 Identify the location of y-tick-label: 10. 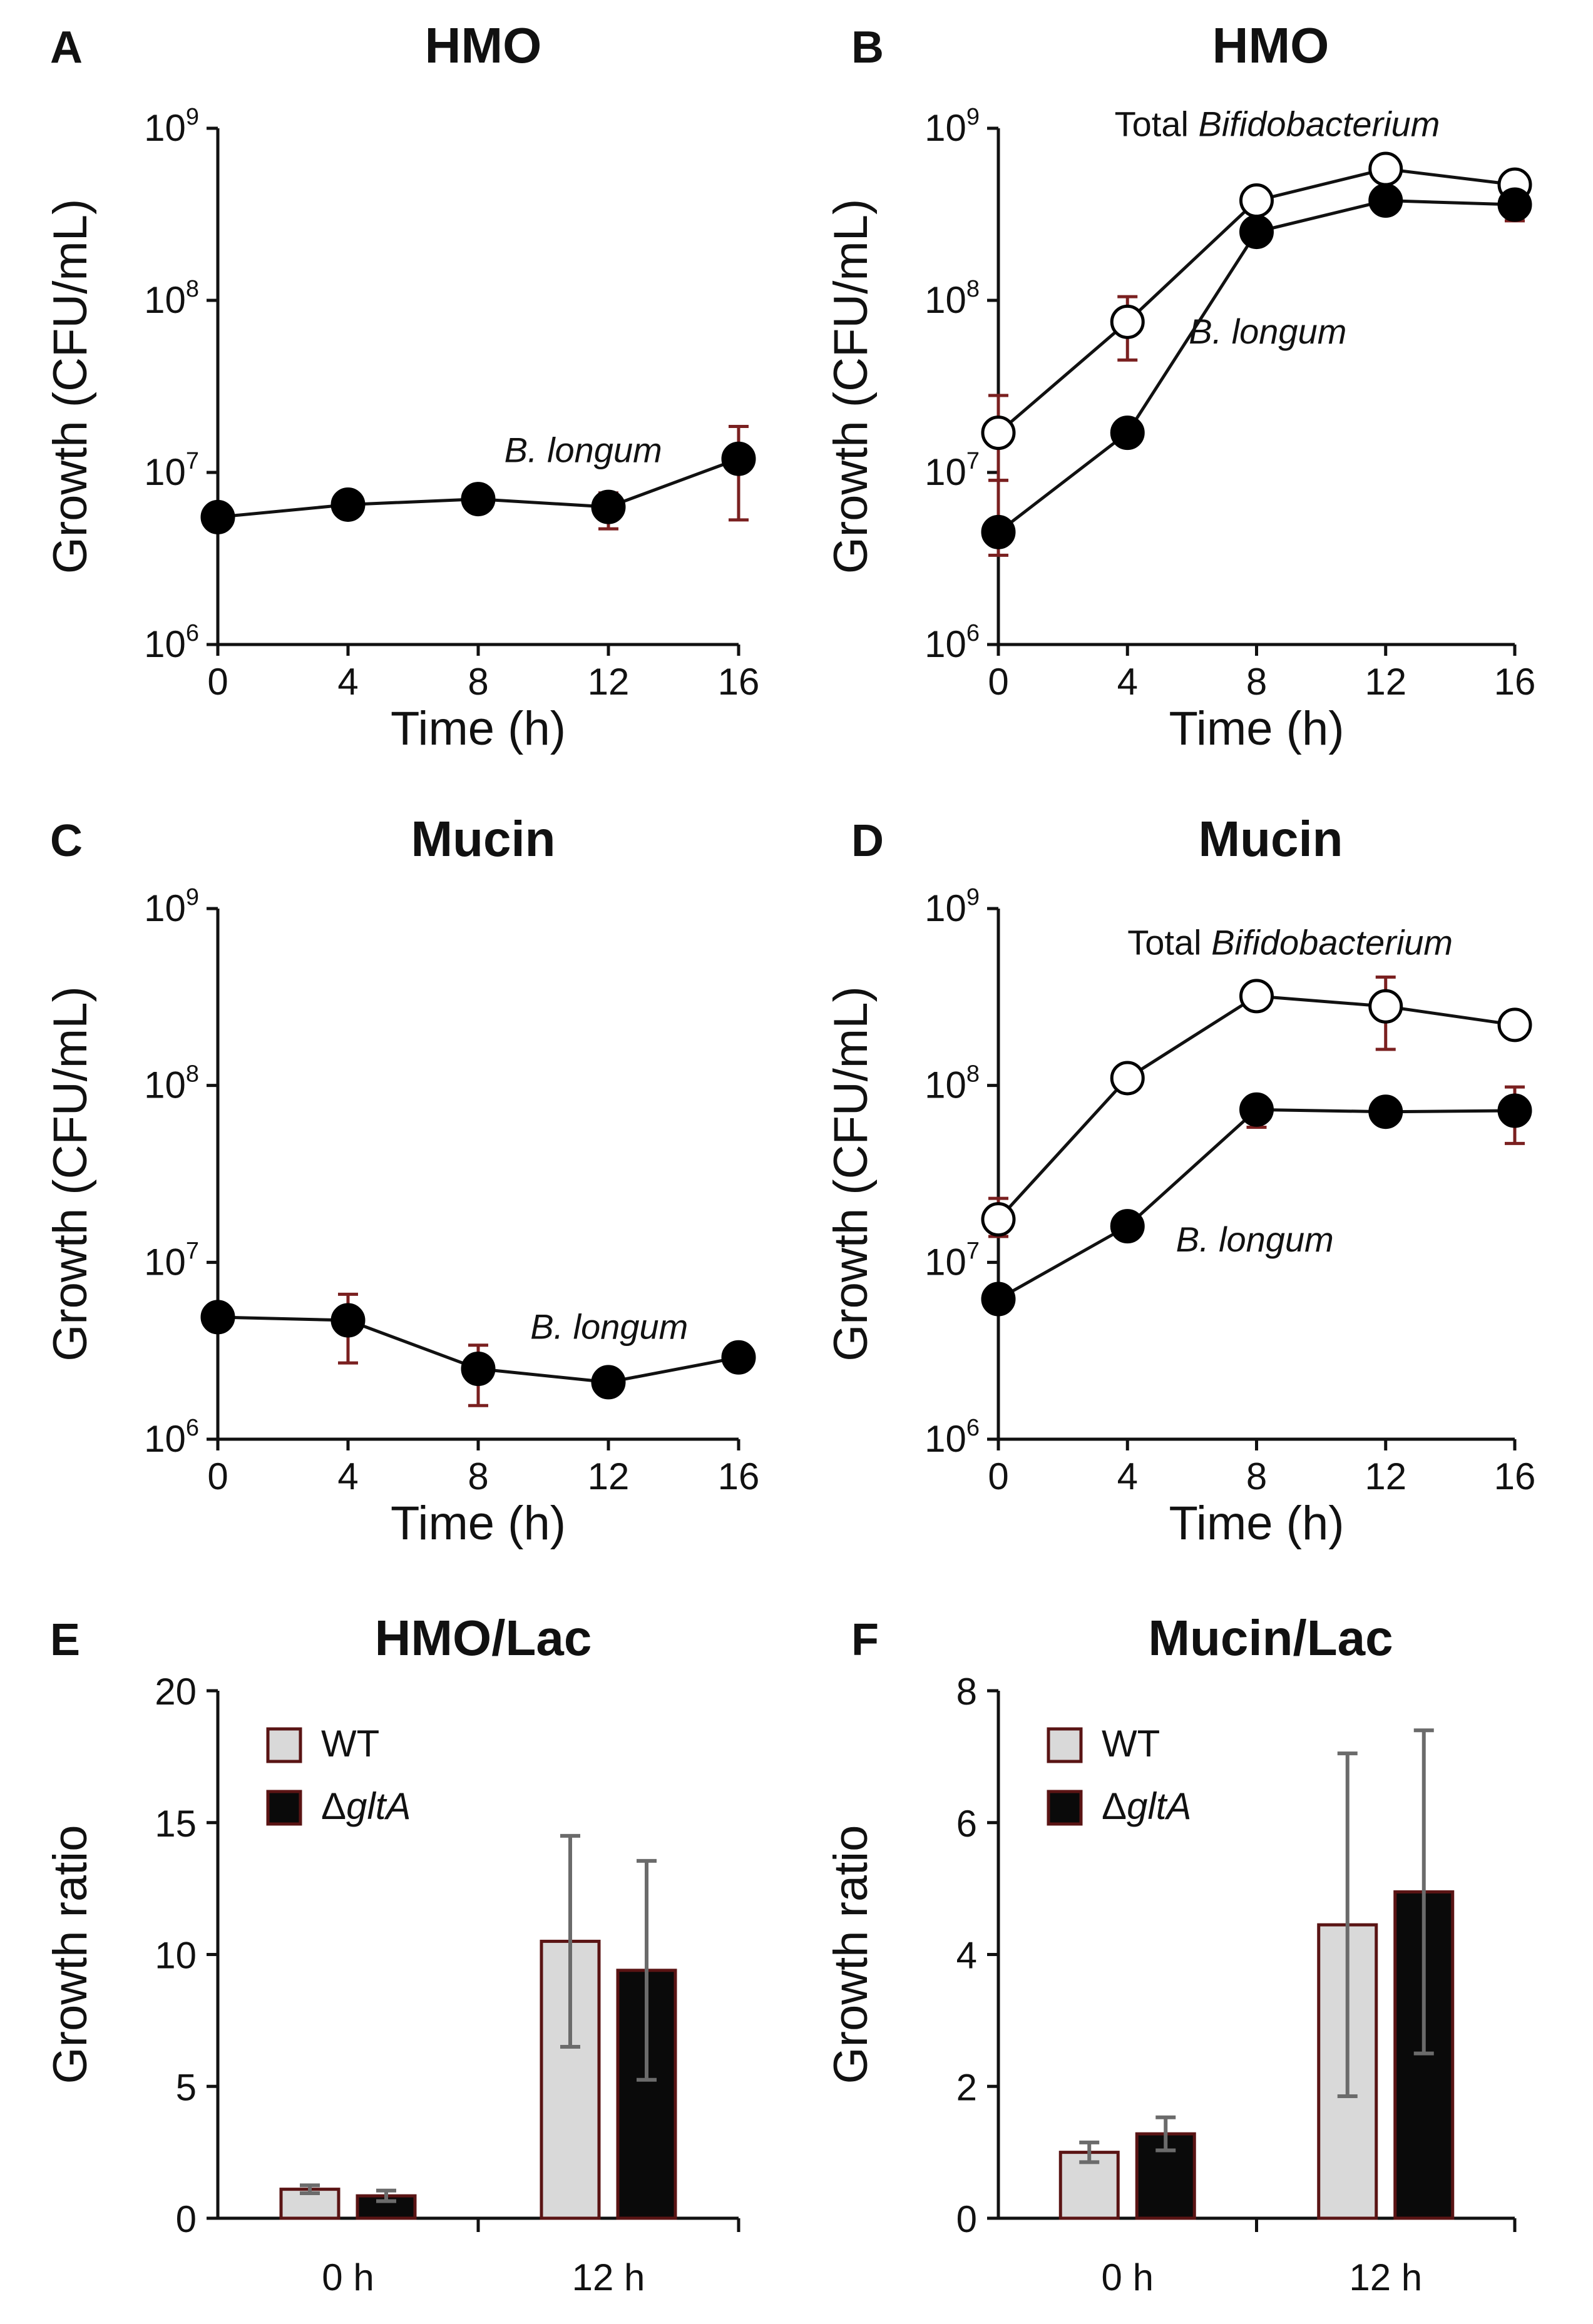
(176, 1956).